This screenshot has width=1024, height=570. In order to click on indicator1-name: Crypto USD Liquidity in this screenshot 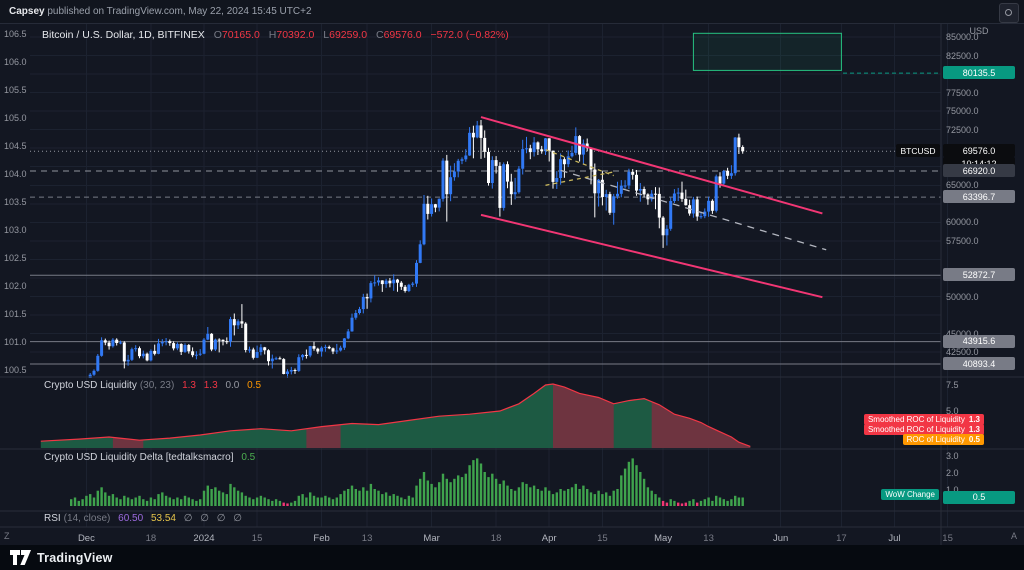, I will do `click(90, 385)`.